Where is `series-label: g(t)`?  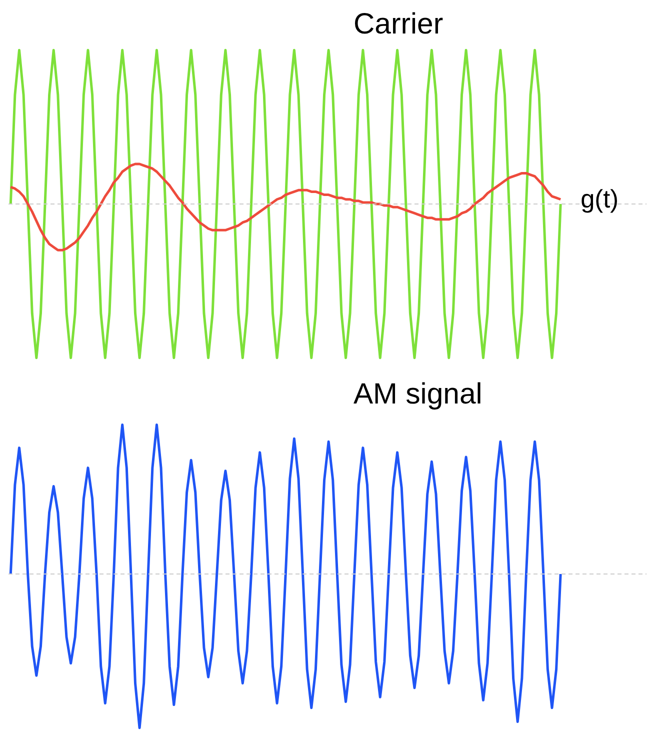
series-label: g(t) is located at coordinates (599, 199).